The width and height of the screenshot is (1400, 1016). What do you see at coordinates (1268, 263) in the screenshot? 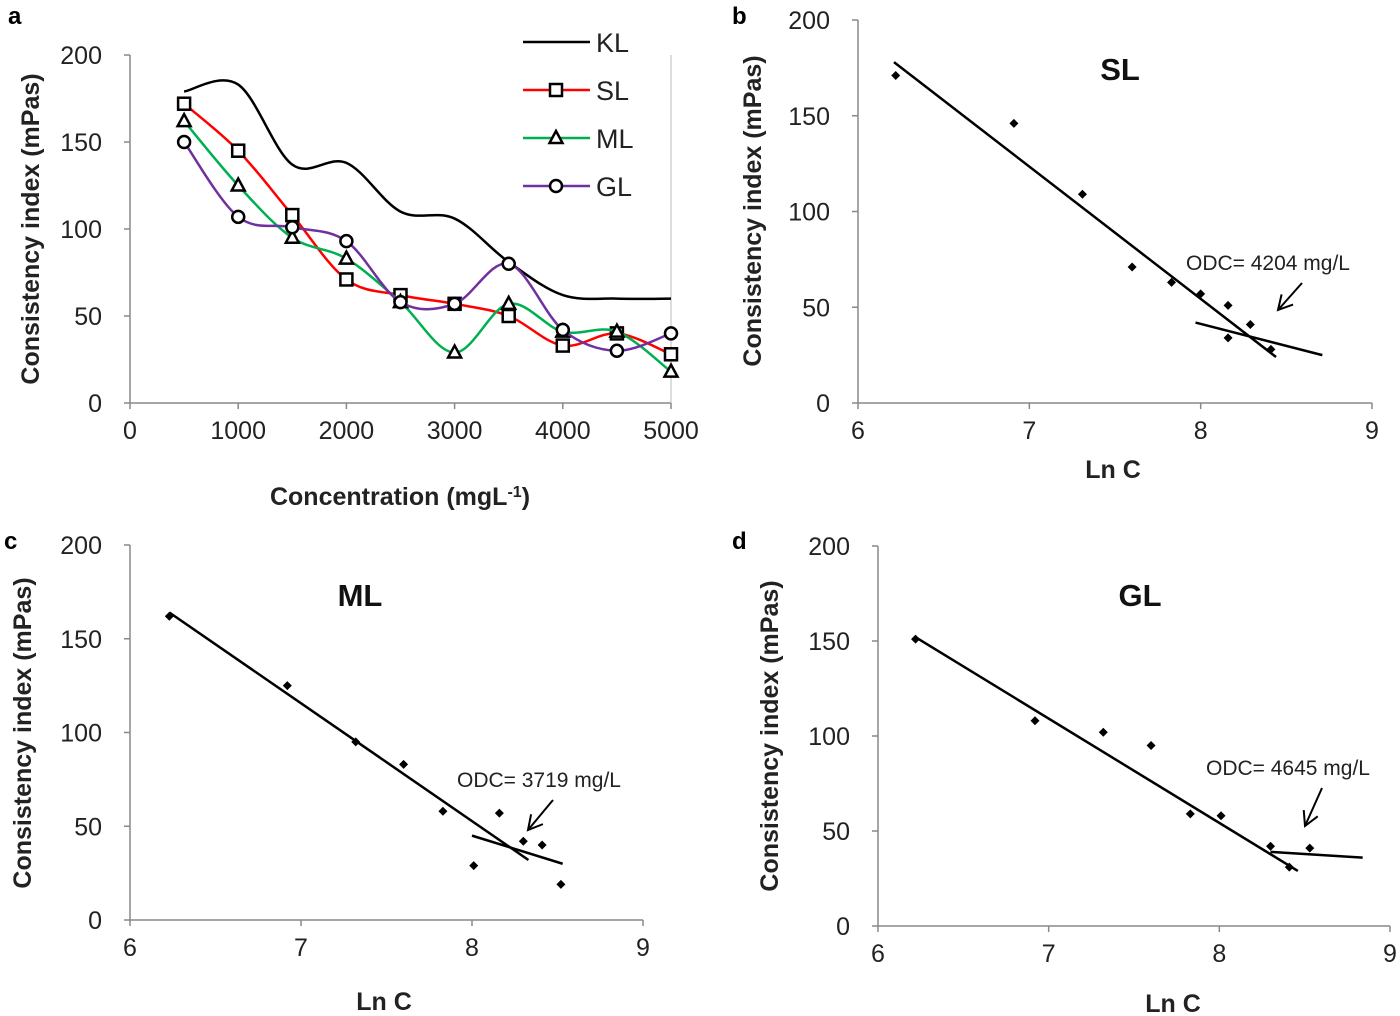
I see `odc-annotation: ODC= 4204 mg/L` at bounding box center [1268, 263].